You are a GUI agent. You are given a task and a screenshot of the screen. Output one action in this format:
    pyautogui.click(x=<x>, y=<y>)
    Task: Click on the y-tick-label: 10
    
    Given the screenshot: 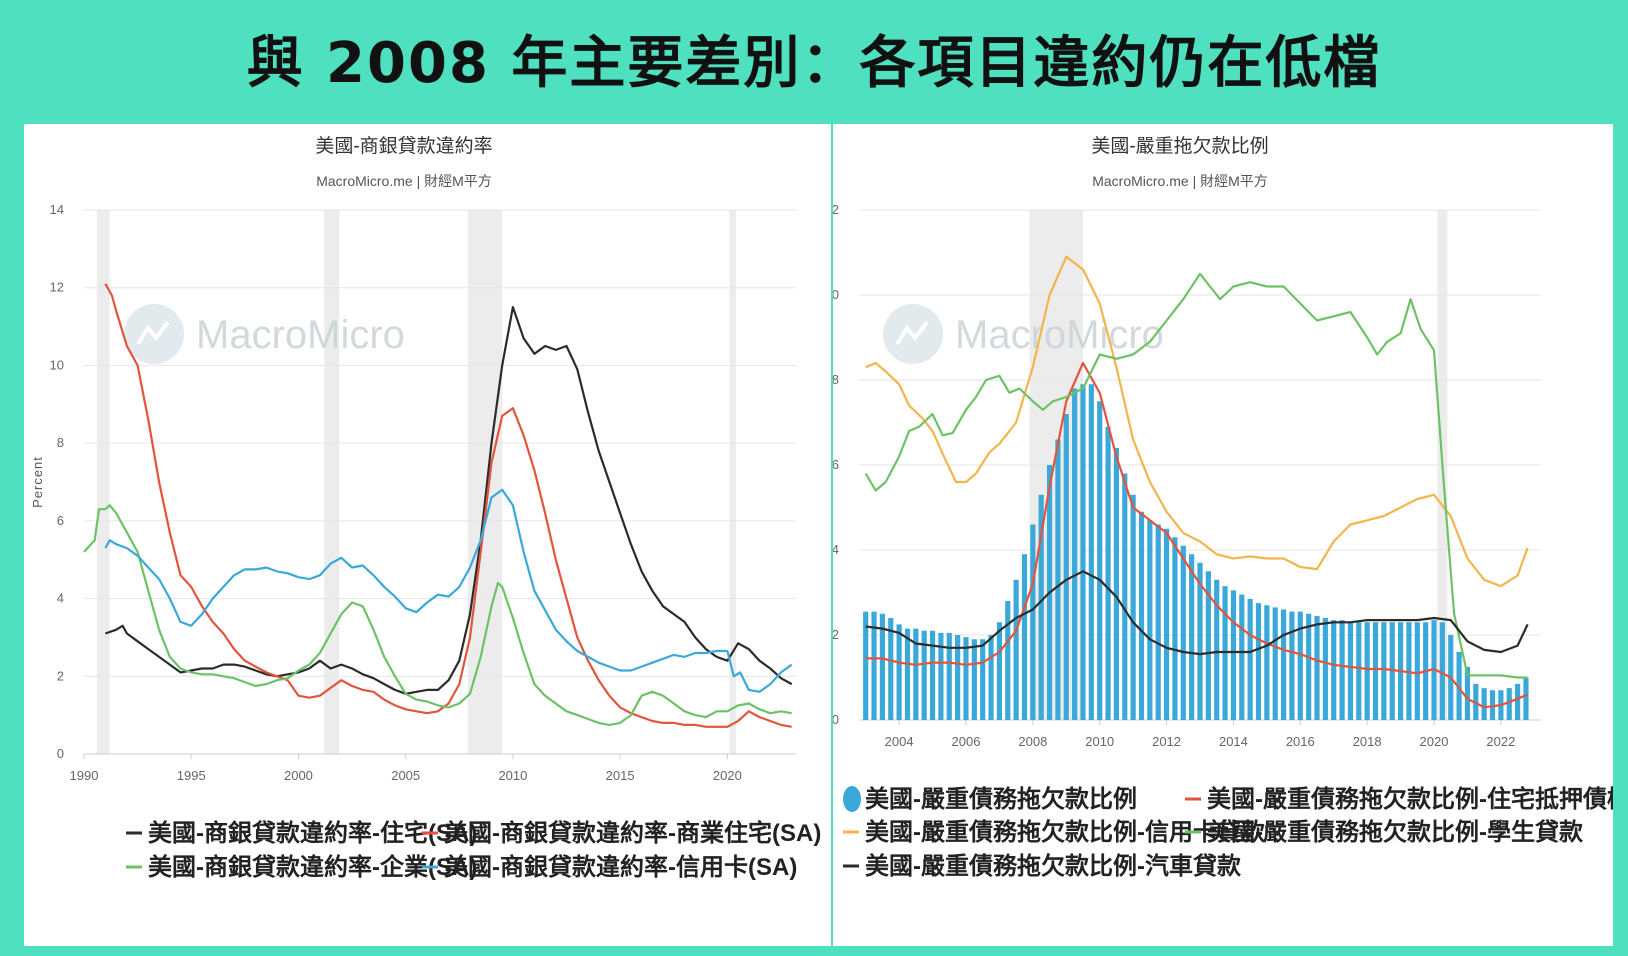 What is the action you would take?
    pyautogui.click(x=57, y=364)
    